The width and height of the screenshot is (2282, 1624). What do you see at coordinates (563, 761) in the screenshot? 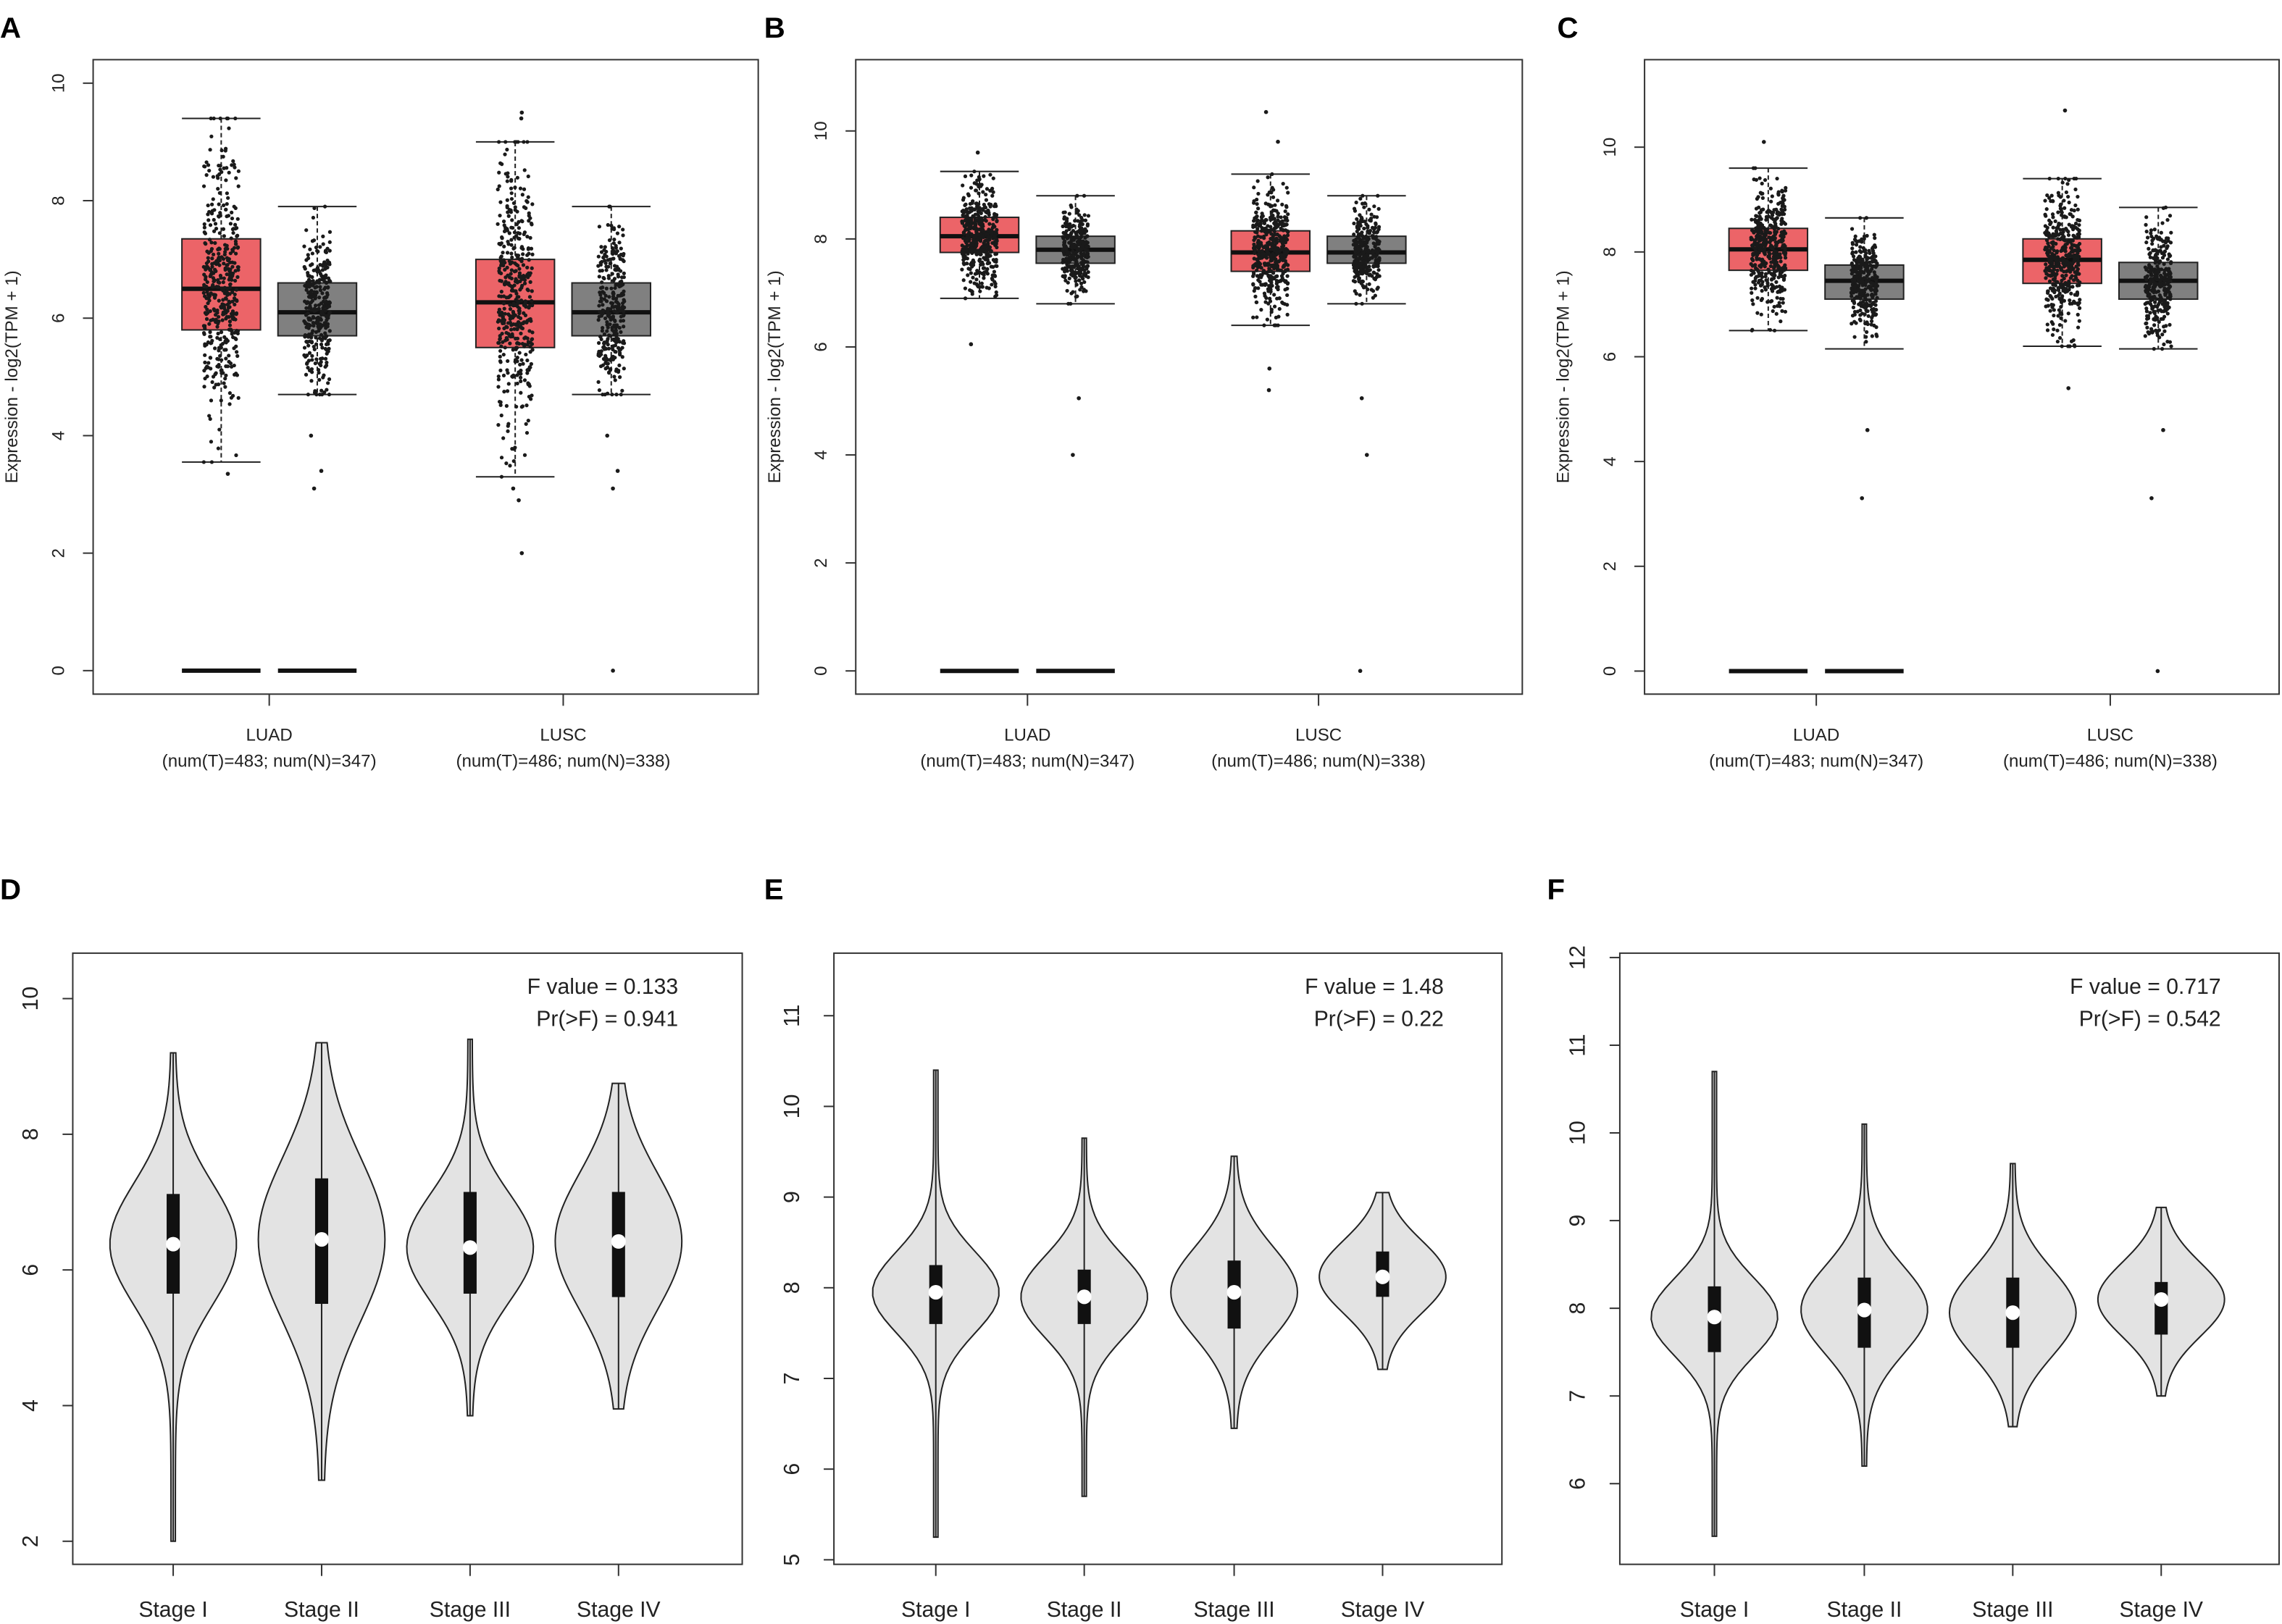
I see `x-tick-sublabel: (num(T)=486; num(N)=338)` at bounding box center [563, 761].